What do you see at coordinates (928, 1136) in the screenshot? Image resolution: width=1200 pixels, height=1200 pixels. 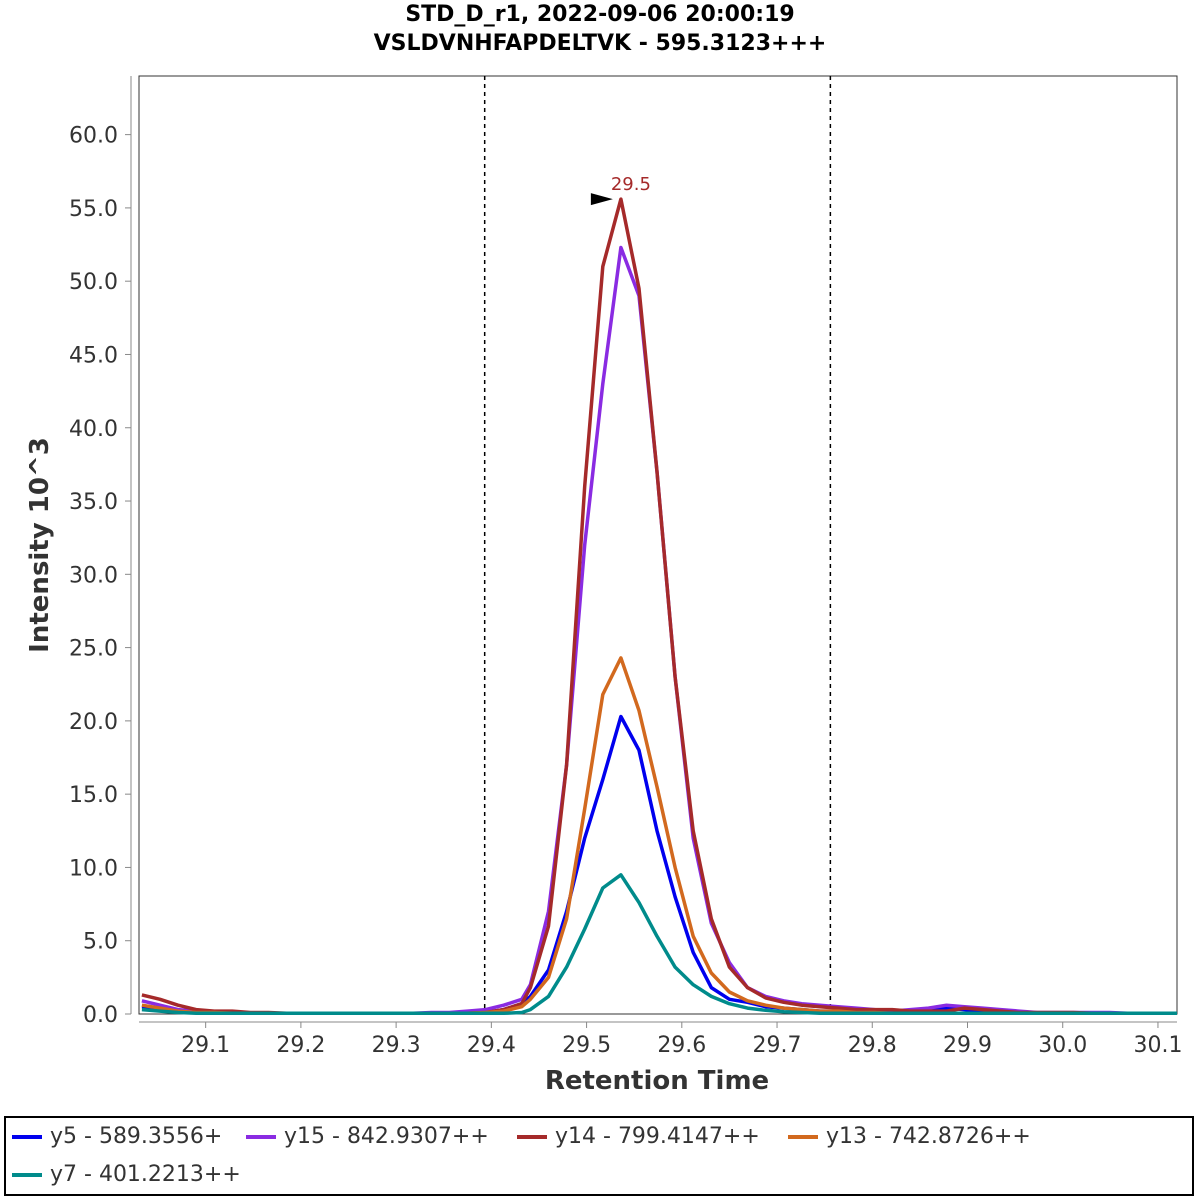 I see `legend-label: y13 - 742.8726++` at bounding box center [928, 1136].